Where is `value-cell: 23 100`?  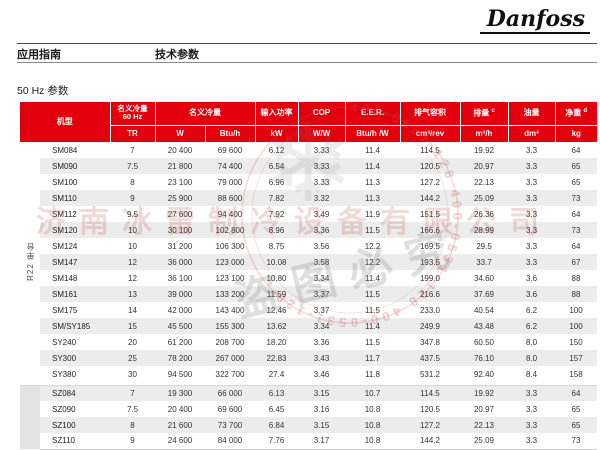 value-cell: 23 100 is located at coordinates (180, 182).